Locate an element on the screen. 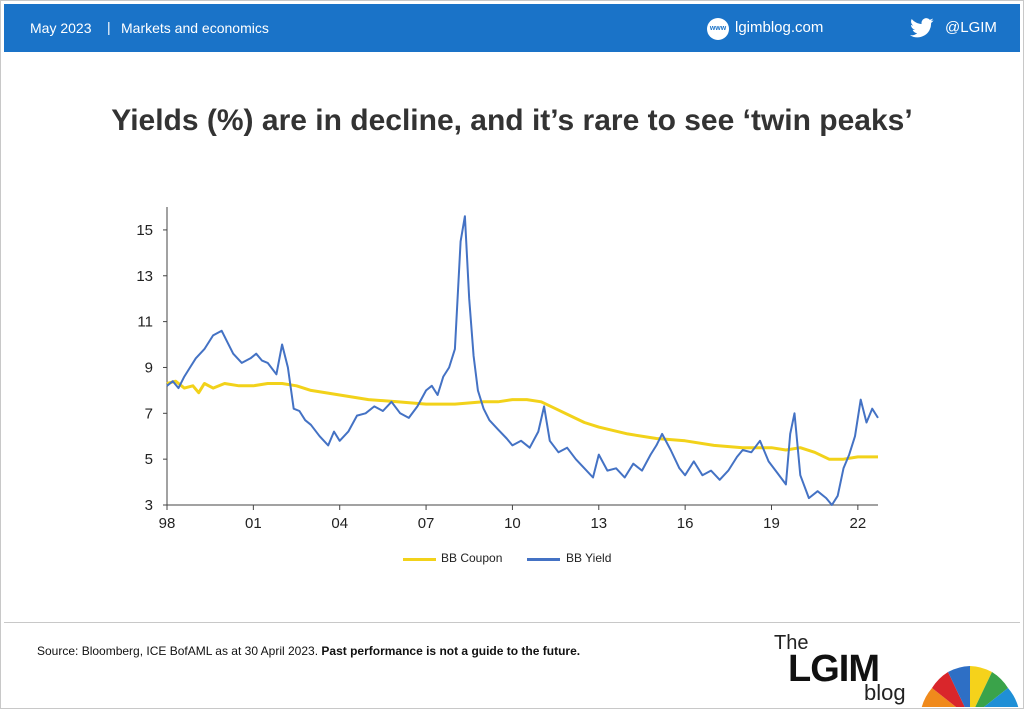 Image resolution: width=1024 pixels, height=709 pixels. x-tick-label: 07 is located at coordinates (426, 523).